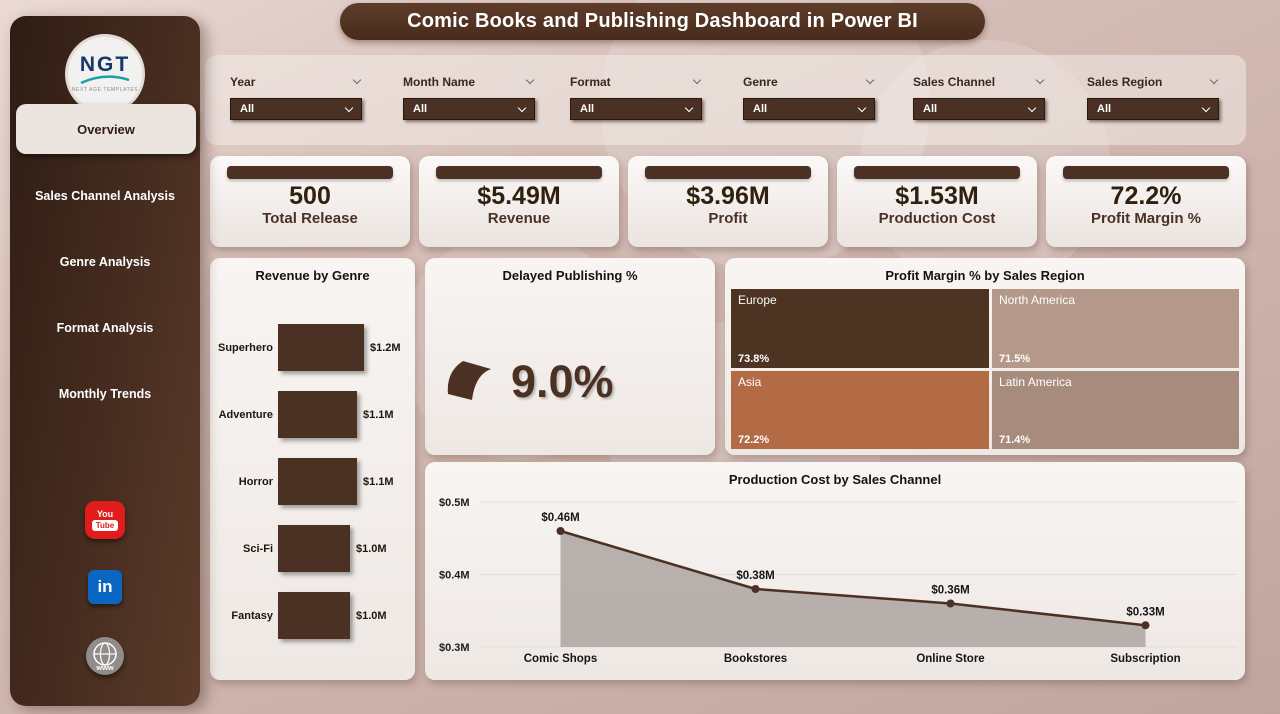 The image size is (1280, 714). Describe the element at coordinates (105, 520) in the screenshot. I see `youtube-icon: You Tube` at that location.